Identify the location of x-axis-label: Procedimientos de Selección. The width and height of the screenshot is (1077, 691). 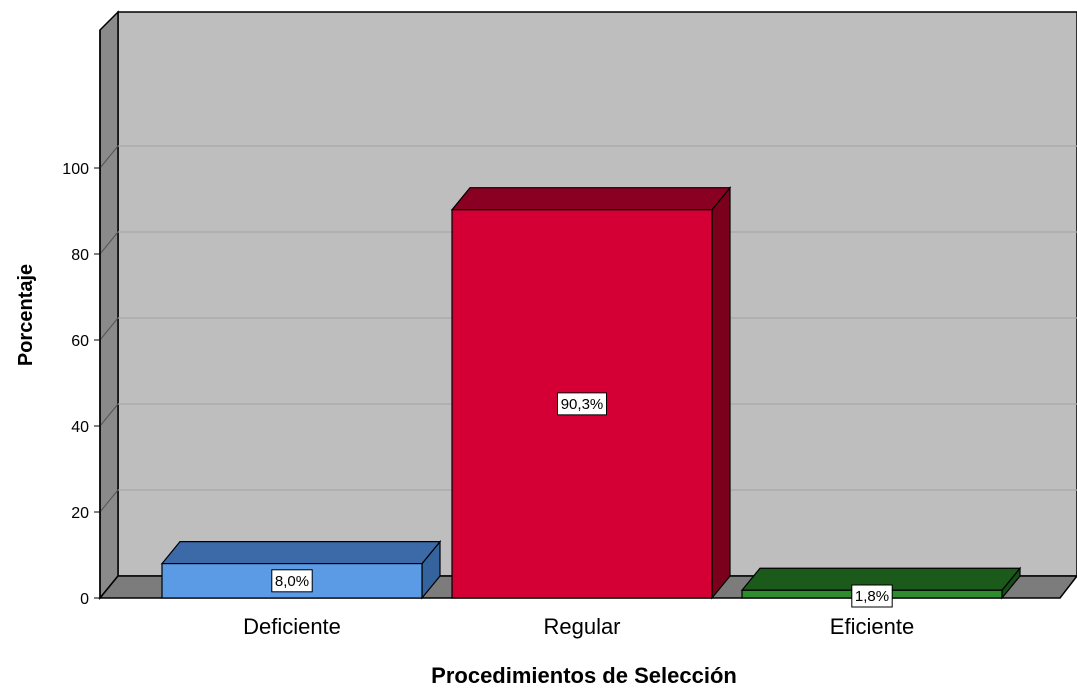
(584, 675).